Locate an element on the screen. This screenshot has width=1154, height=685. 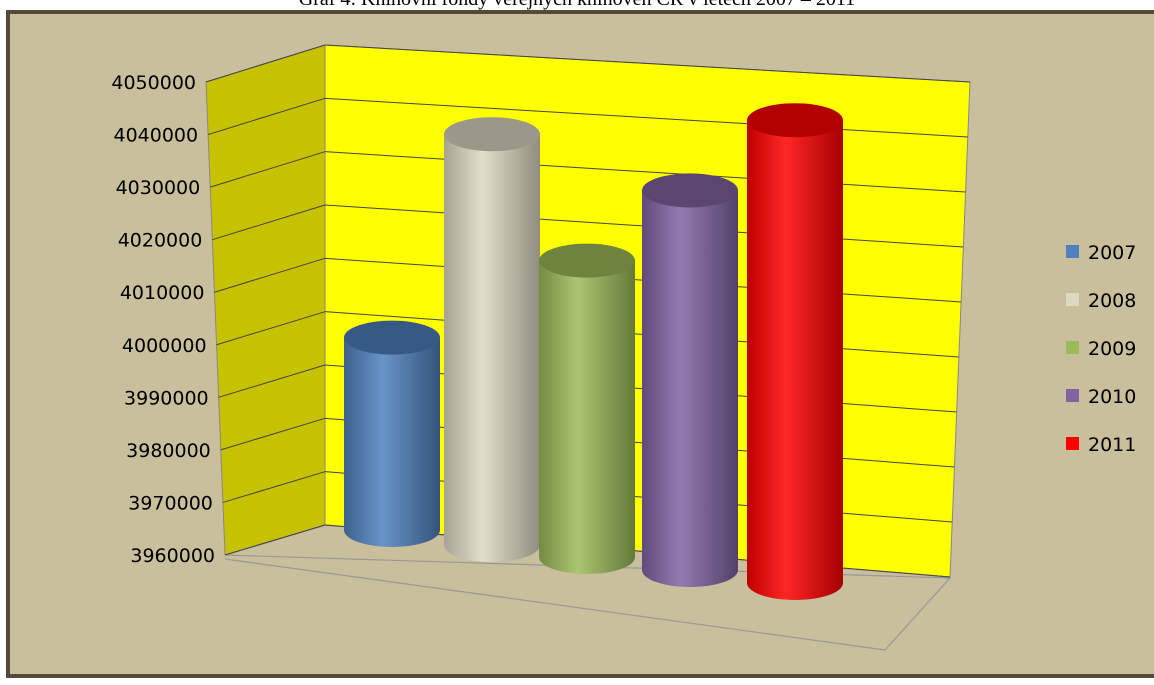
bar-2011 is located at coordinates (795, 351).